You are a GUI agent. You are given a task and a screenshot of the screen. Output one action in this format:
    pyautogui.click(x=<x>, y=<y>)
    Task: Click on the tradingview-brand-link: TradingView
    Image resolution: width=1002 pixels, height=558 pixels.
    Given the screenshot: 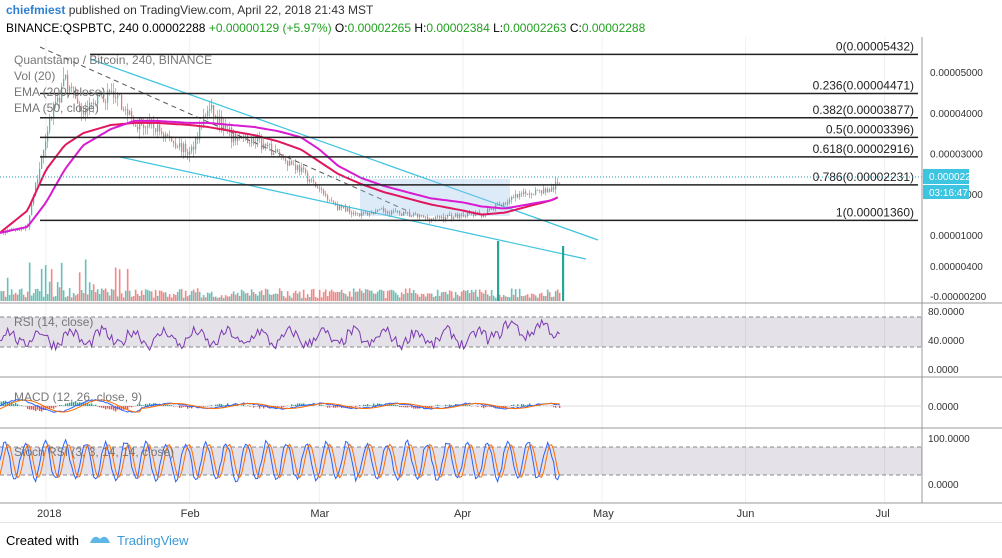 What is the action you would take?
    pyautogui.click(x=153, y=540)
    